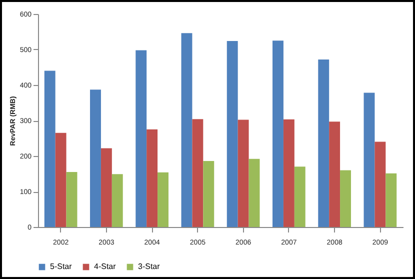 The width and height of the screenshot is (415, 279). I want to click on legend-label: 5-Star, so click(61, 266).